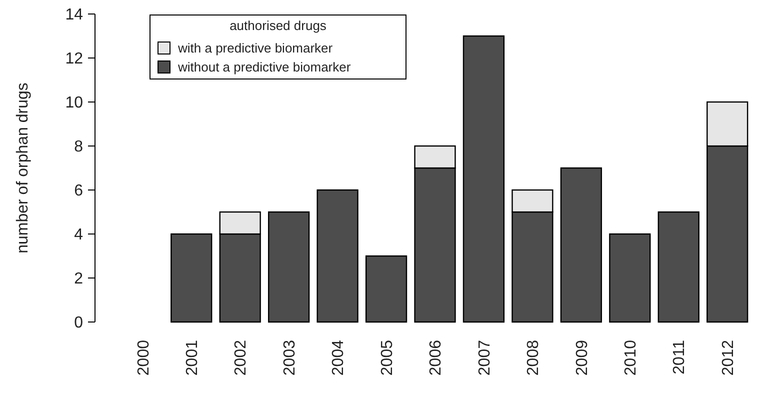  Describe the element at coordinates (79, 323) in the screenshot. I see `y-tick-label: 0` at that location.